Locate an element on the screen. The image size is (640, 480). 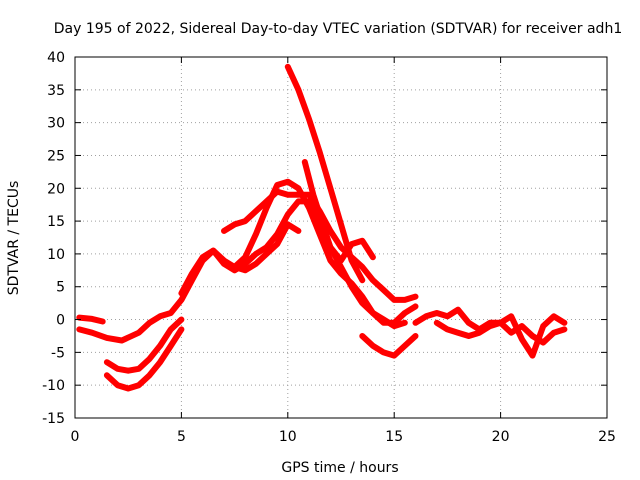
y-tick-label: 20 is located at coordinates (56, 189).